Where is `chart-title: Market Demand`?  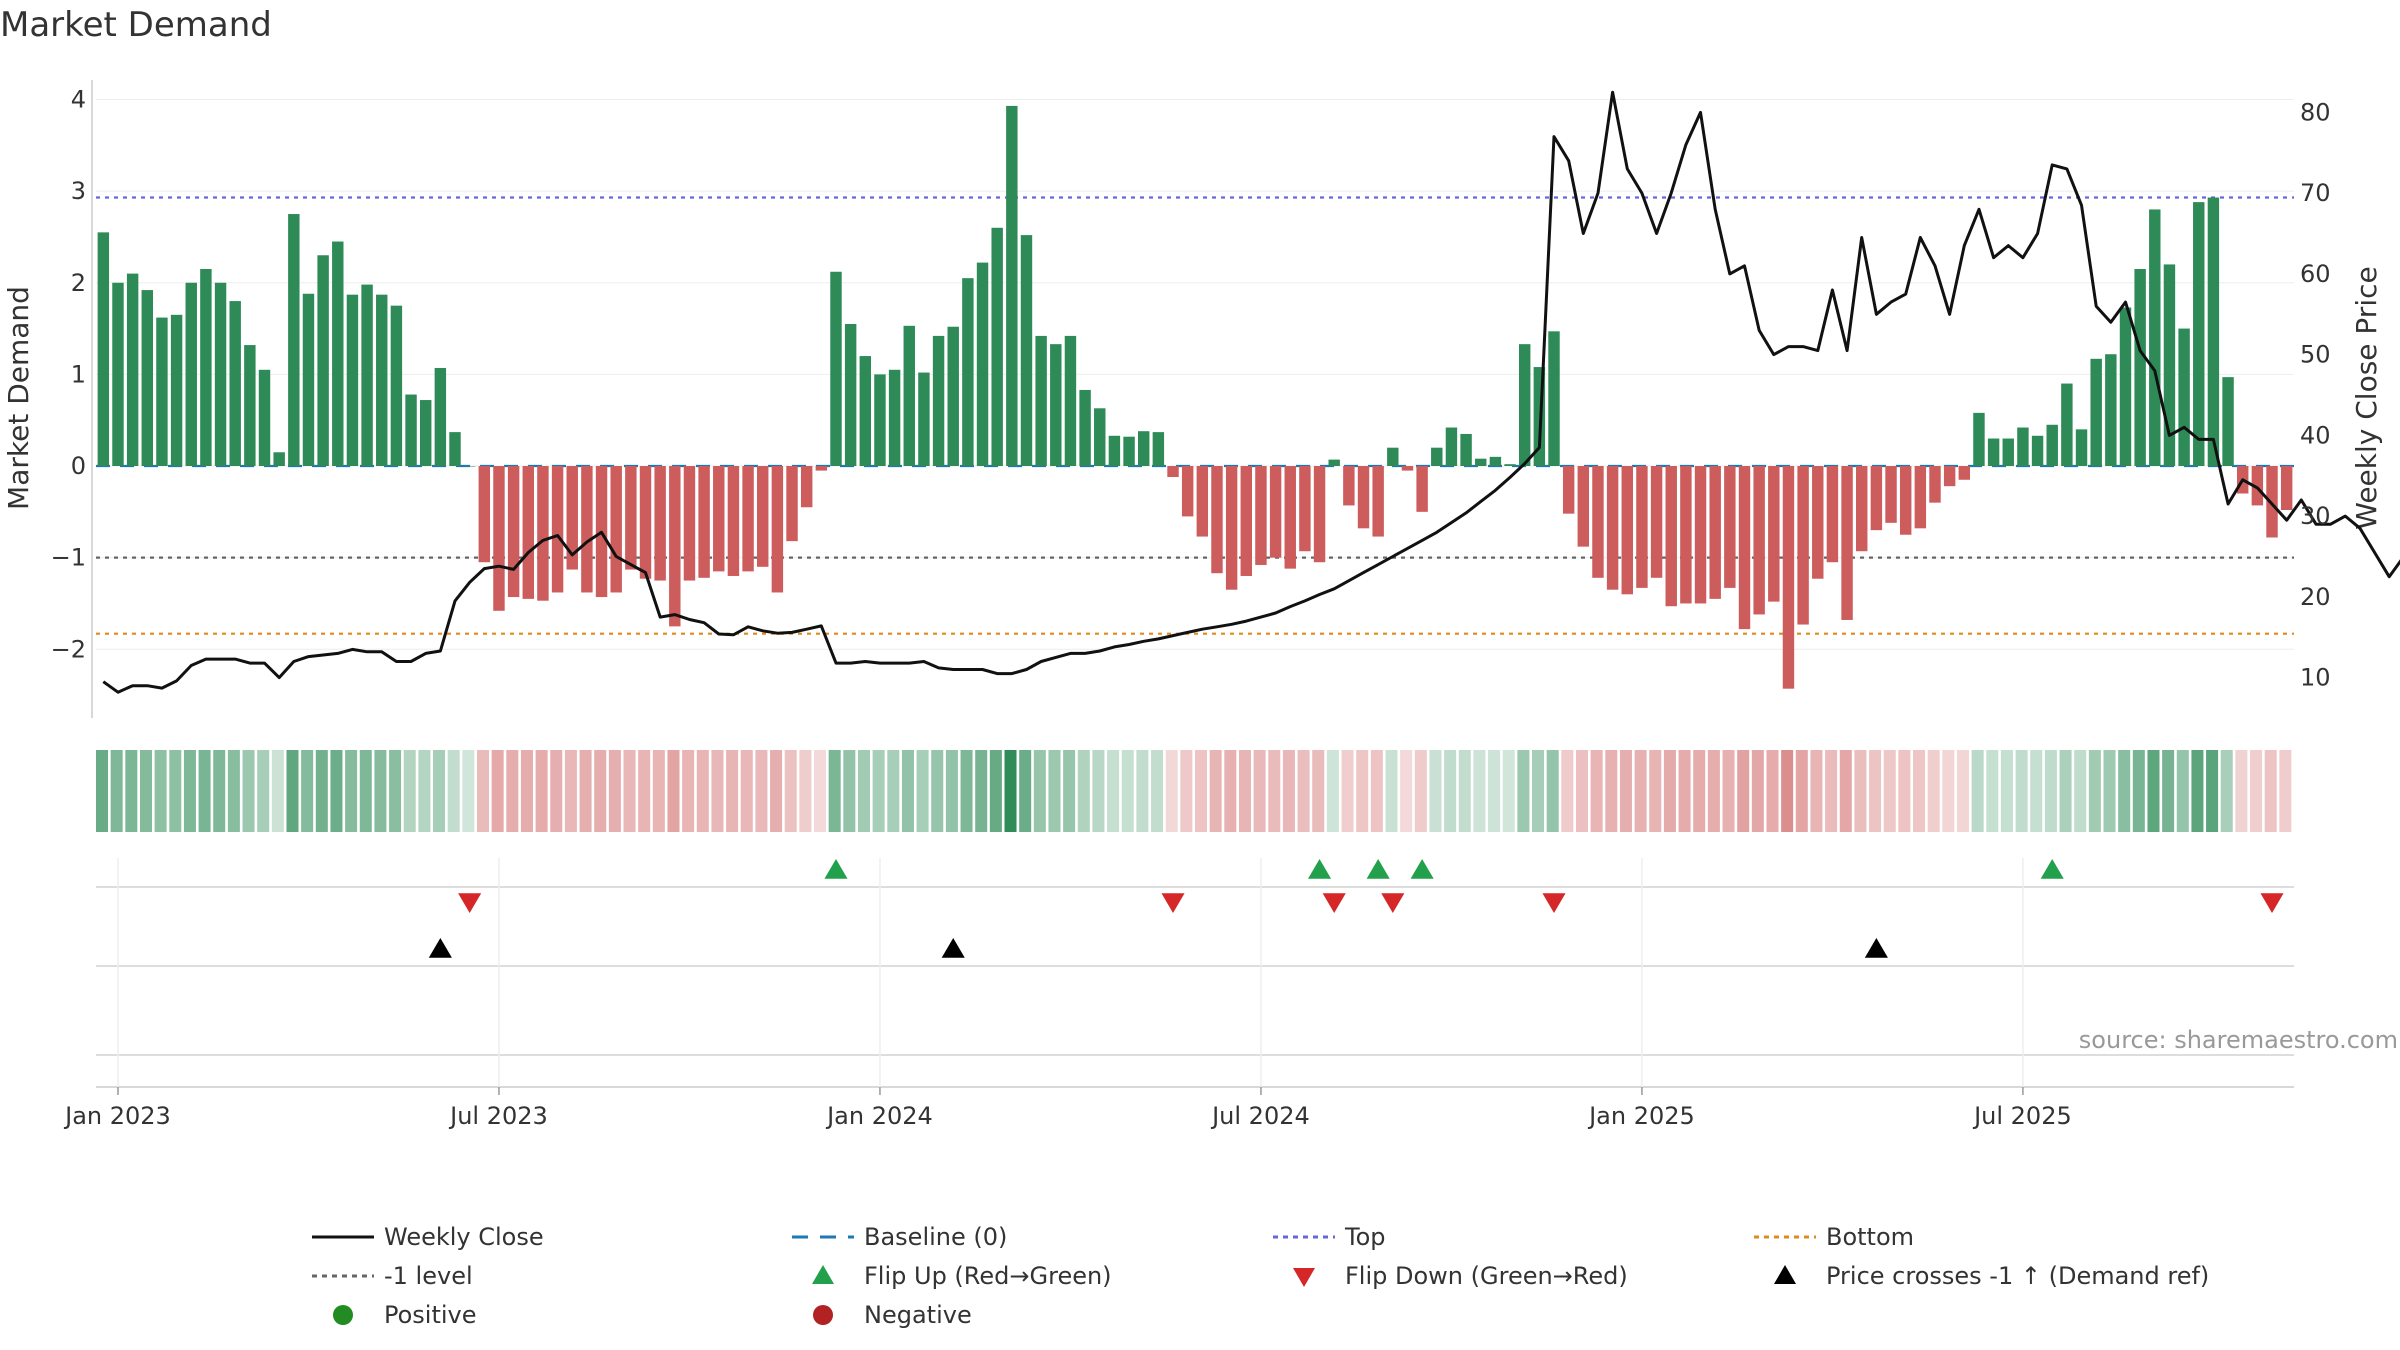 chart-title: Market Demand is located at coordinates (136, 25).